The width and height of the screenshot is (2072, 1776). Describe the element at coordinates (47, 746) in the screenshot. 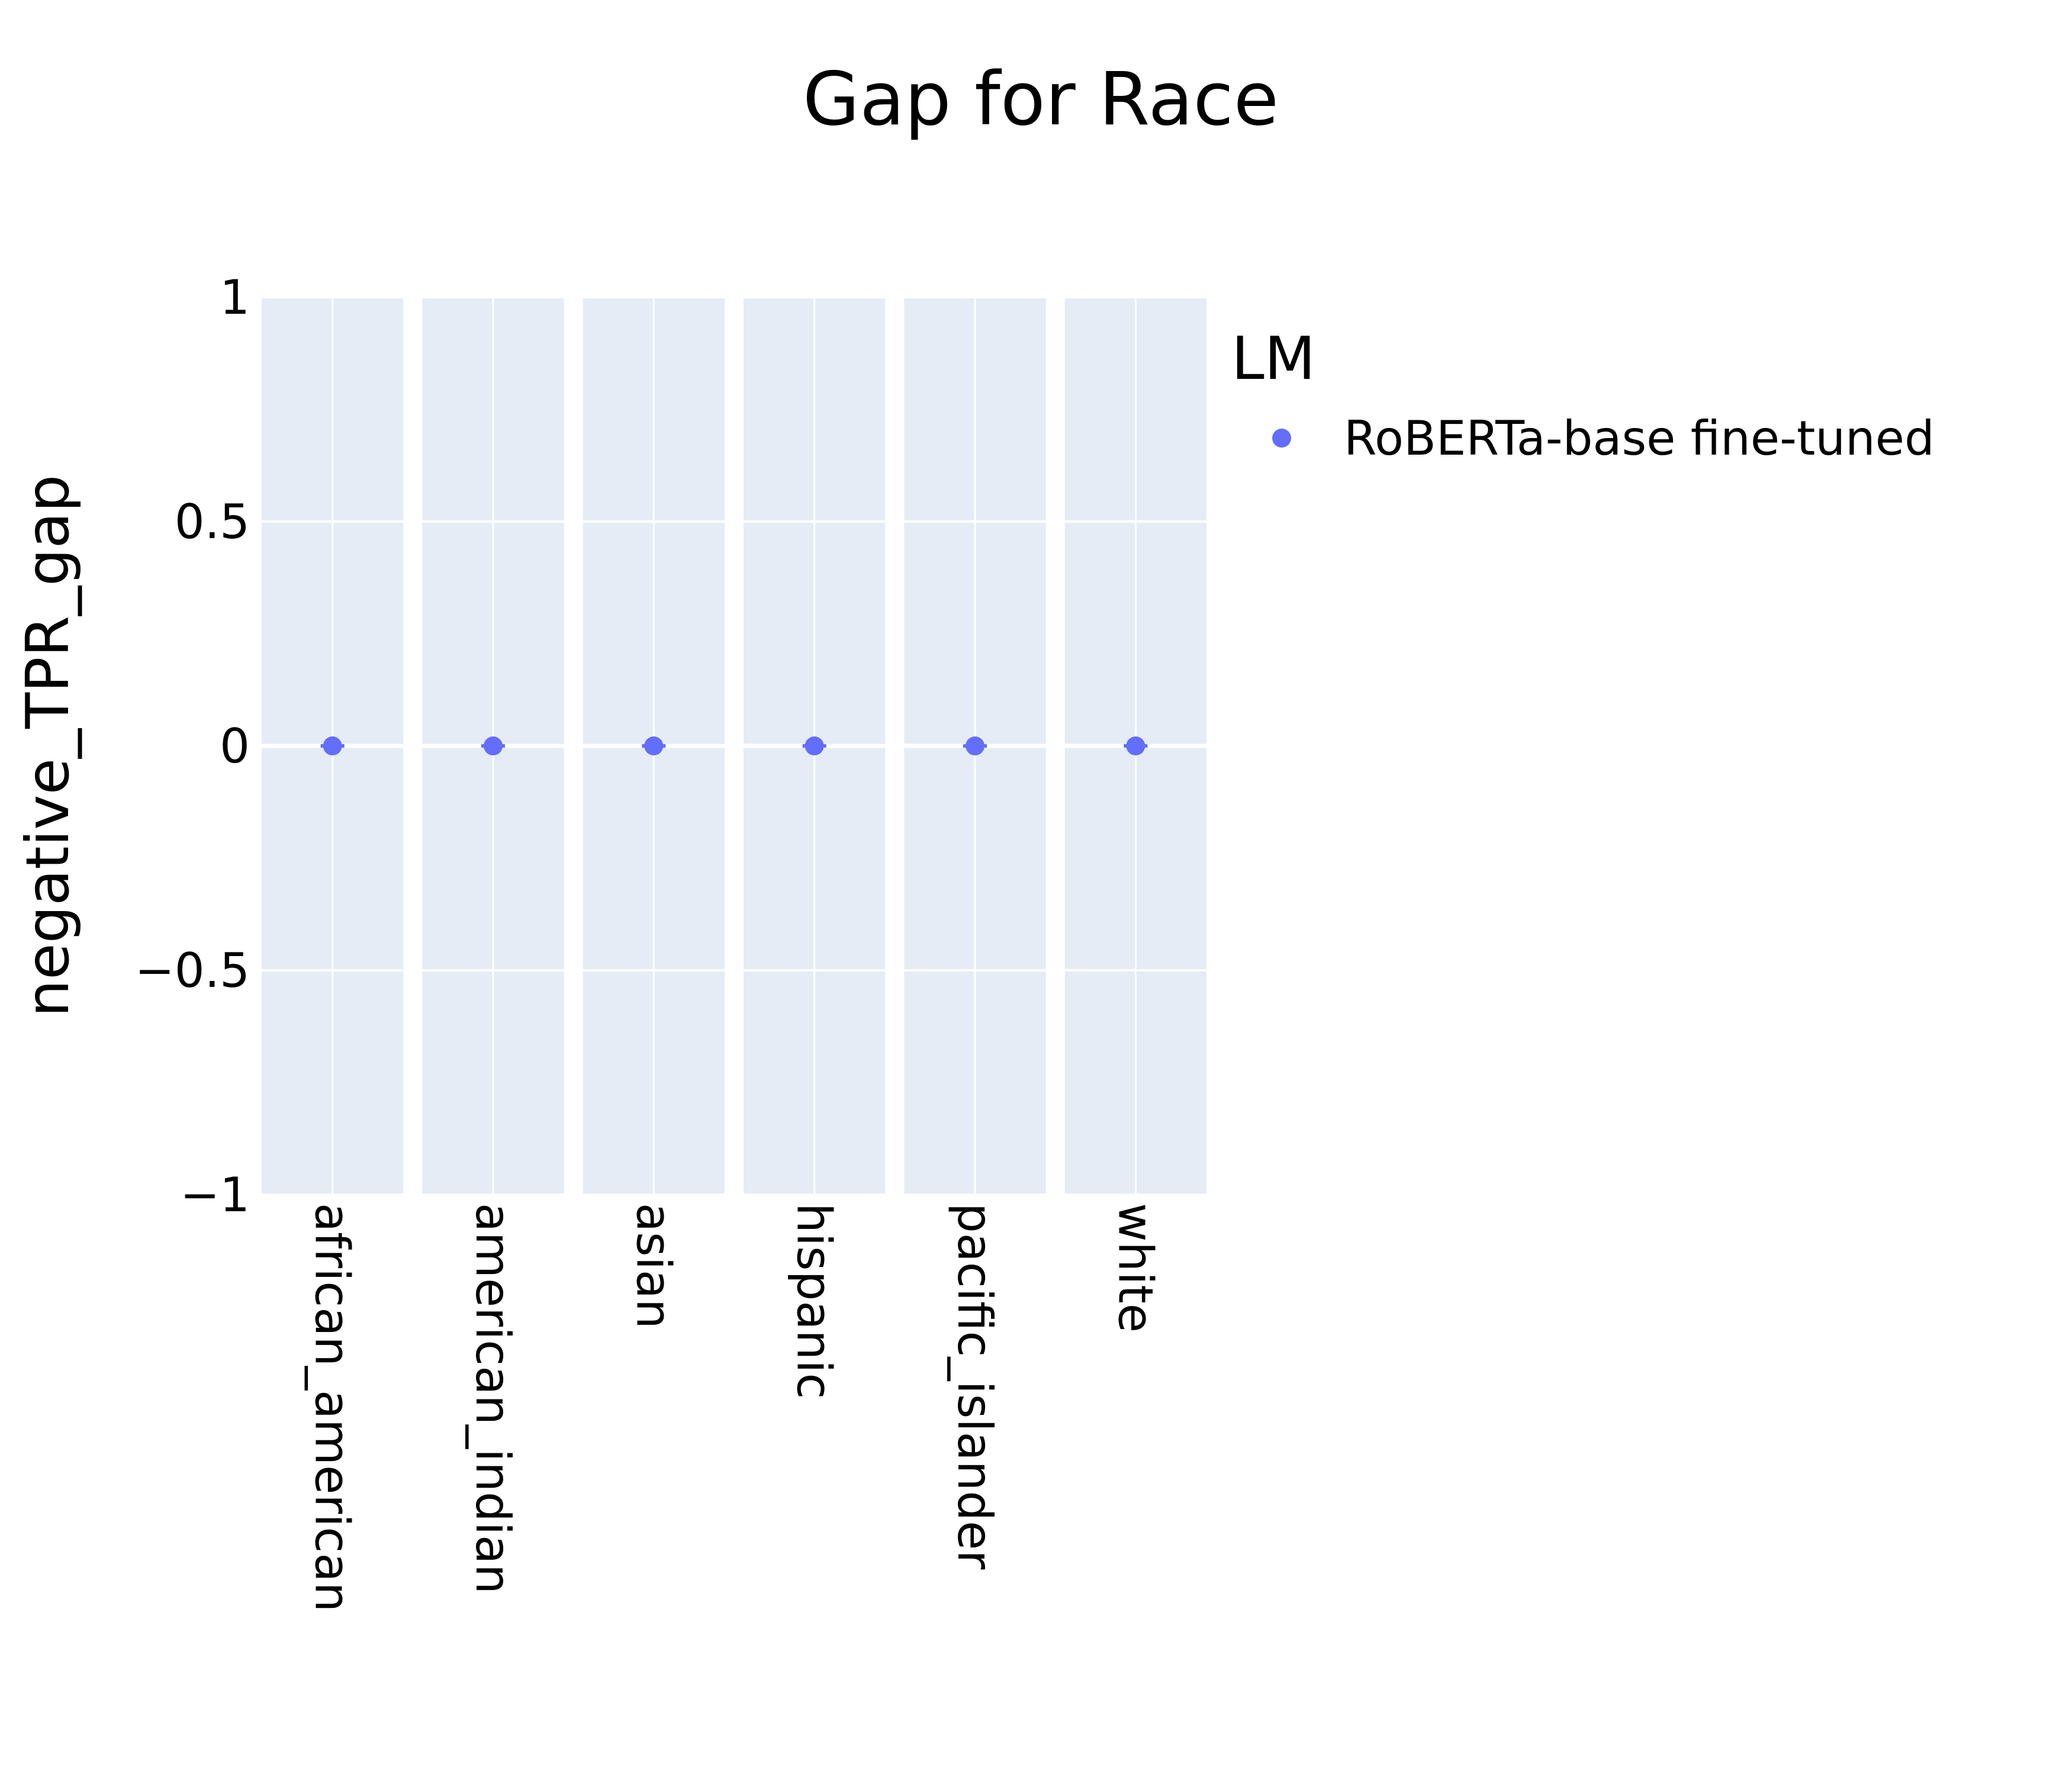

I see `y-axis-title: negative_TPR_gap` at that location.